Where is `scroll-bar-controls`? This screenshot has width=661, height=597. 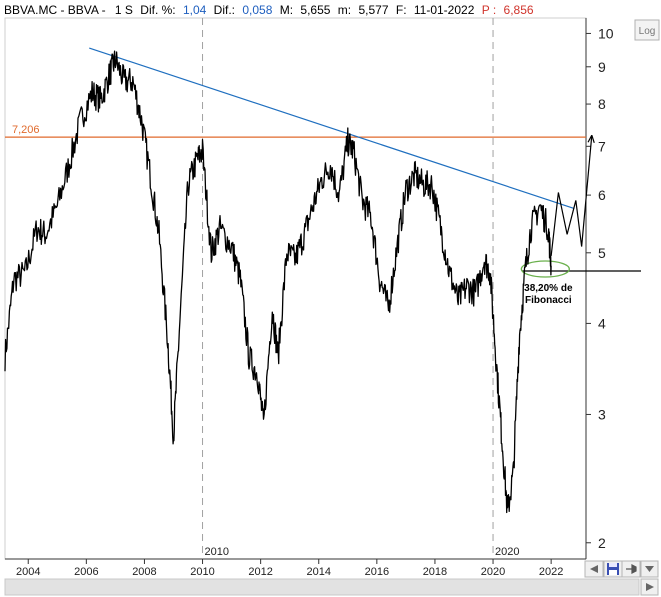 scroll-bar-controls is located at coordinates (331, 578).